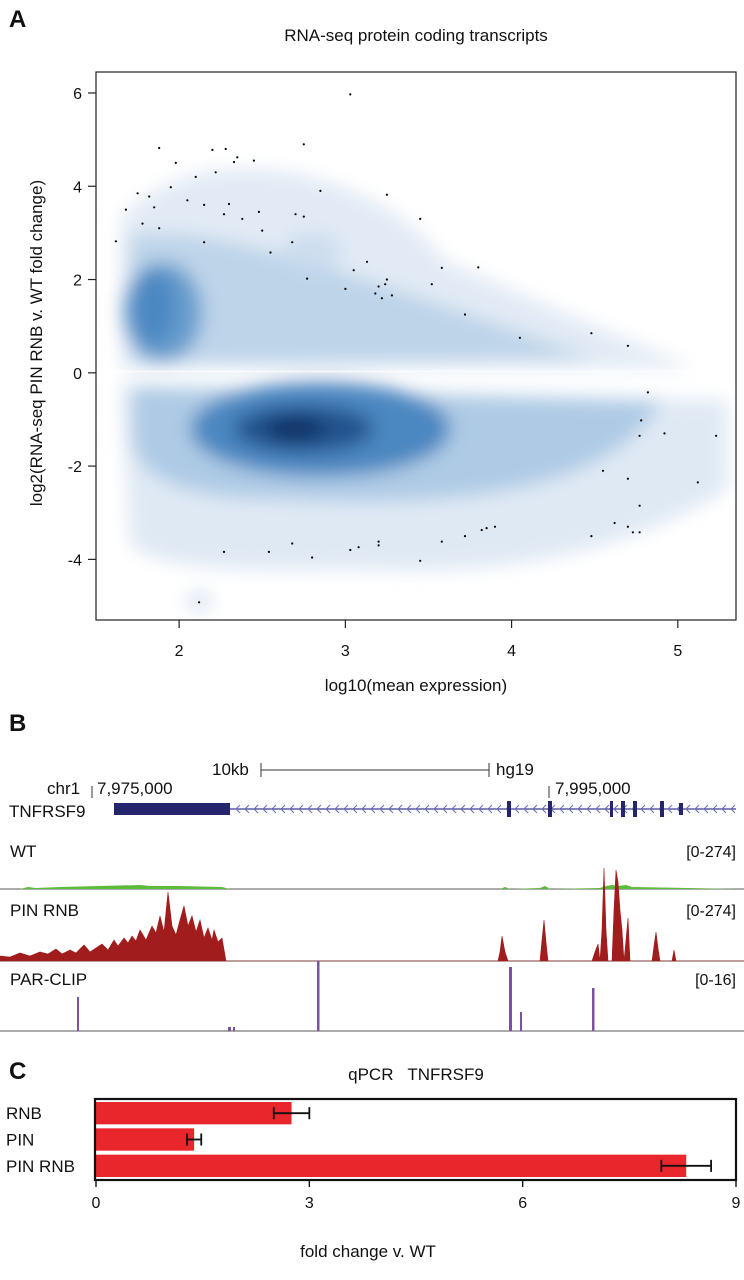  What do you see at coordinates (135, 788) in the screenshot?
I see `coord-left-label: 7,975,000` at bounding box center [135, 788].